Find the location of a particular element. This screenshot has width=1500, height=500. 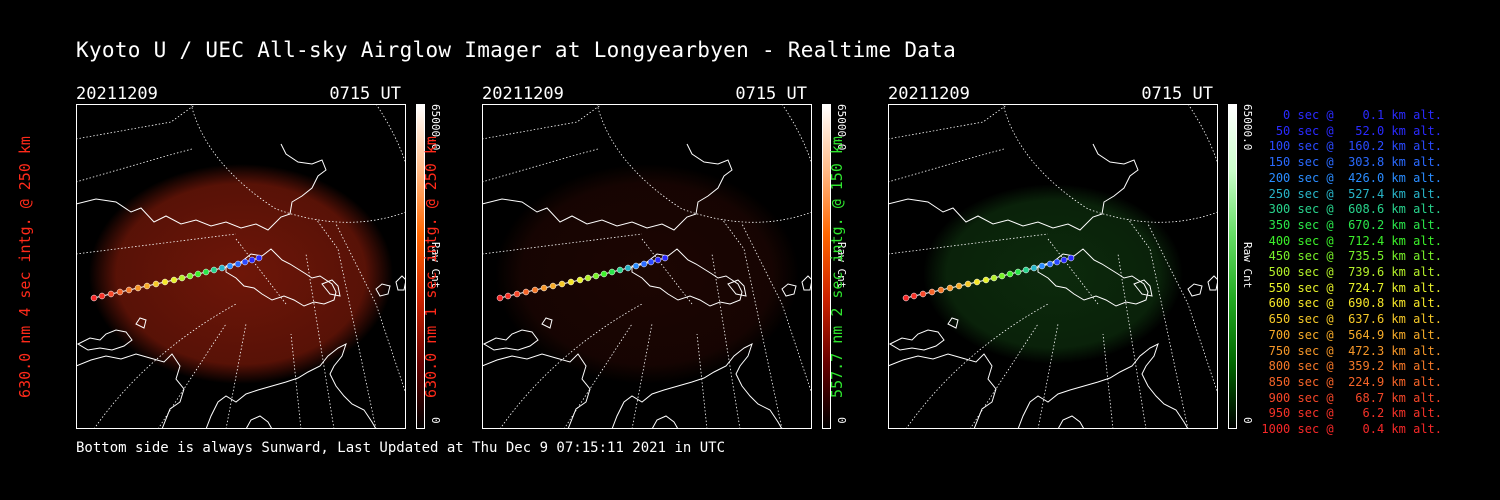

legend-entry: 550 sec @ 724.7 km alt. is located at coordinates (1355, 287).